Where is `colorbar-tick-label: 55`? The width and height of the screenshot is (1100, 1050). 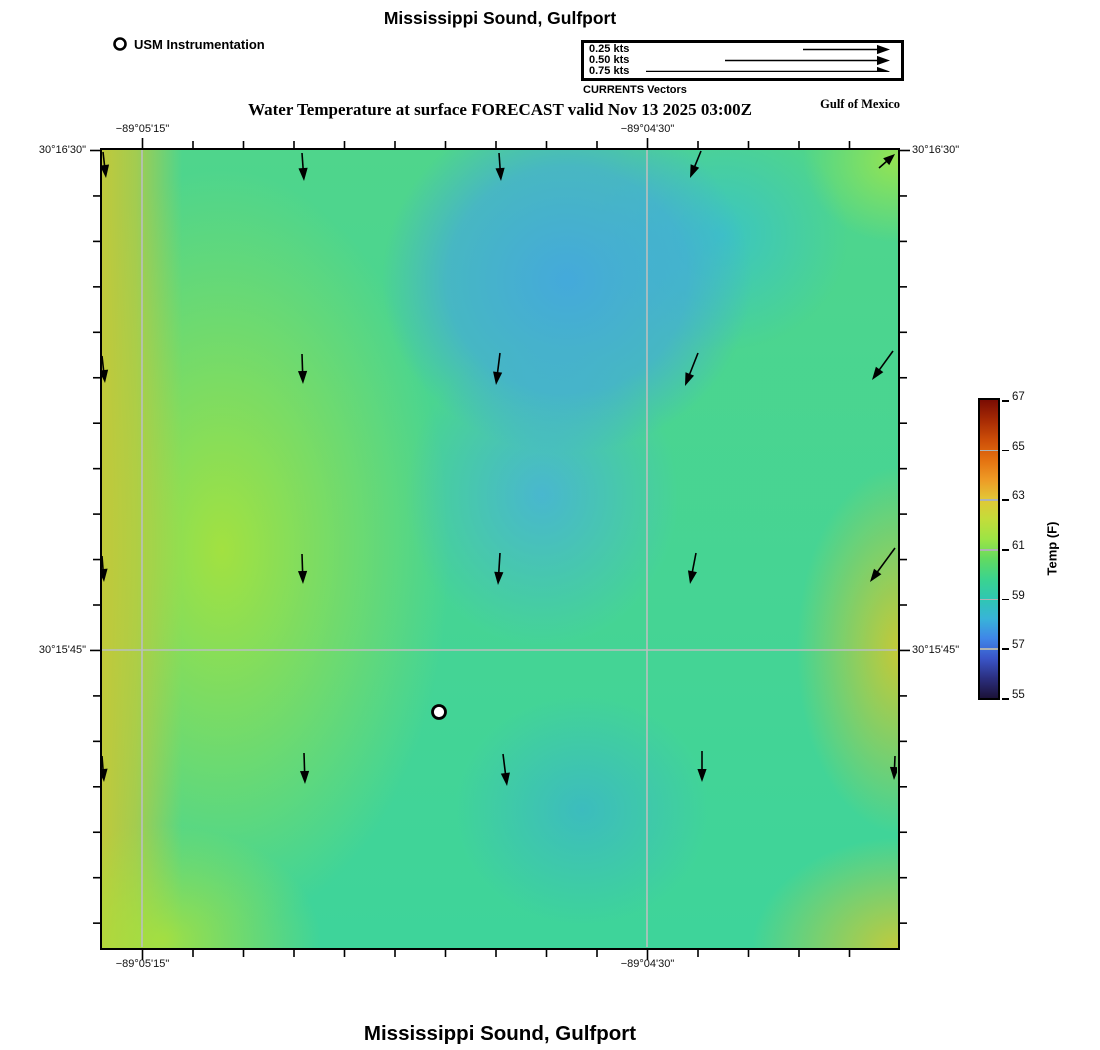
colorbar-tick-label: 55 is located at coordinates (1018, 695).